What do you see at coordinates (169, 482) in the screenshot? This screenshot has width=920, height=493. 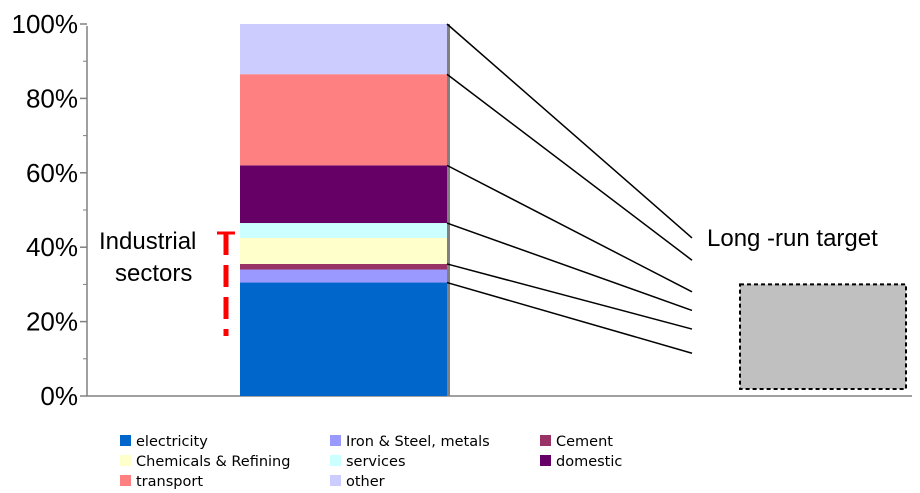 I see `legend-label: transport` at bounding box center [169, 482].